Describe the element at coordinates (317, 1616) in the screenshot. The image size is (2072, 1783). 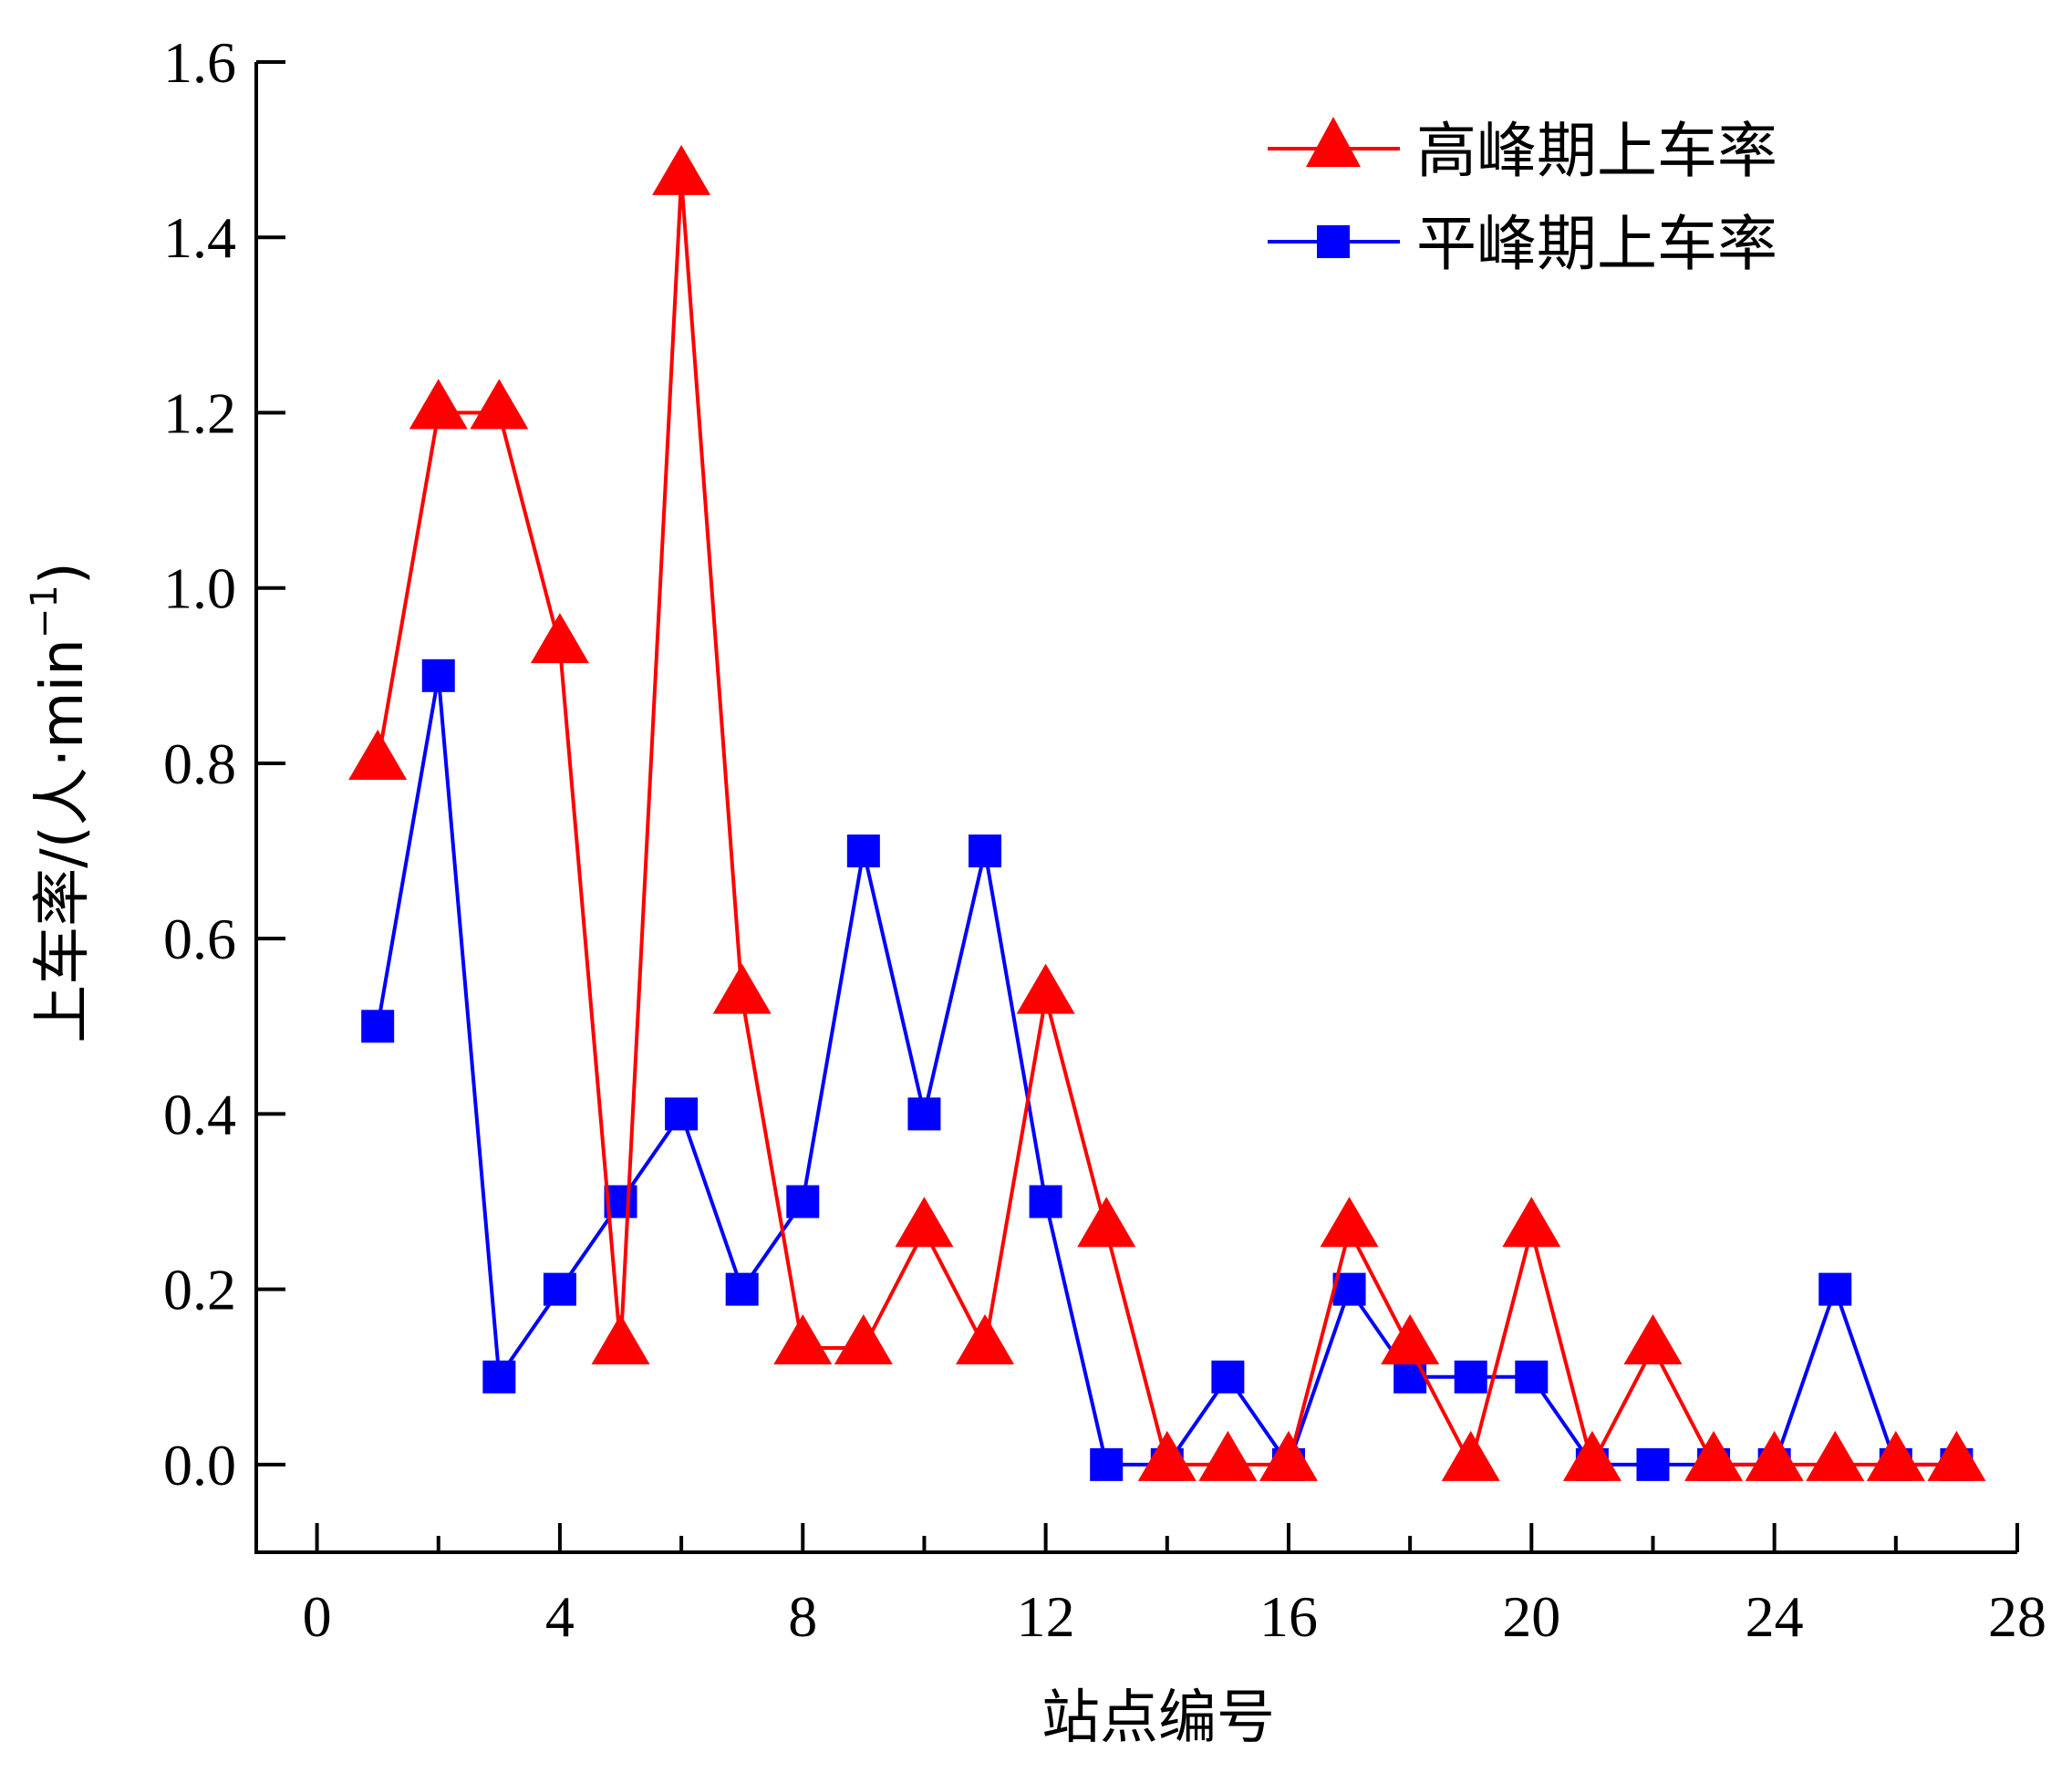
I see `x-tick-label: 0` at that location.